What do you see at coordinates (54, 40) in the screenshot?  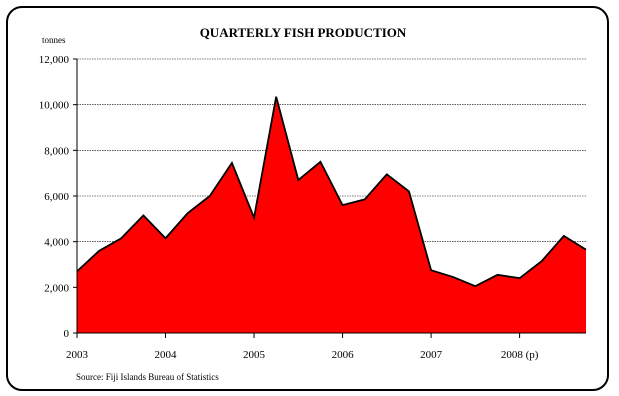 I see `y-axis-unit-label: tonnes` at bounding box center [54, 40].